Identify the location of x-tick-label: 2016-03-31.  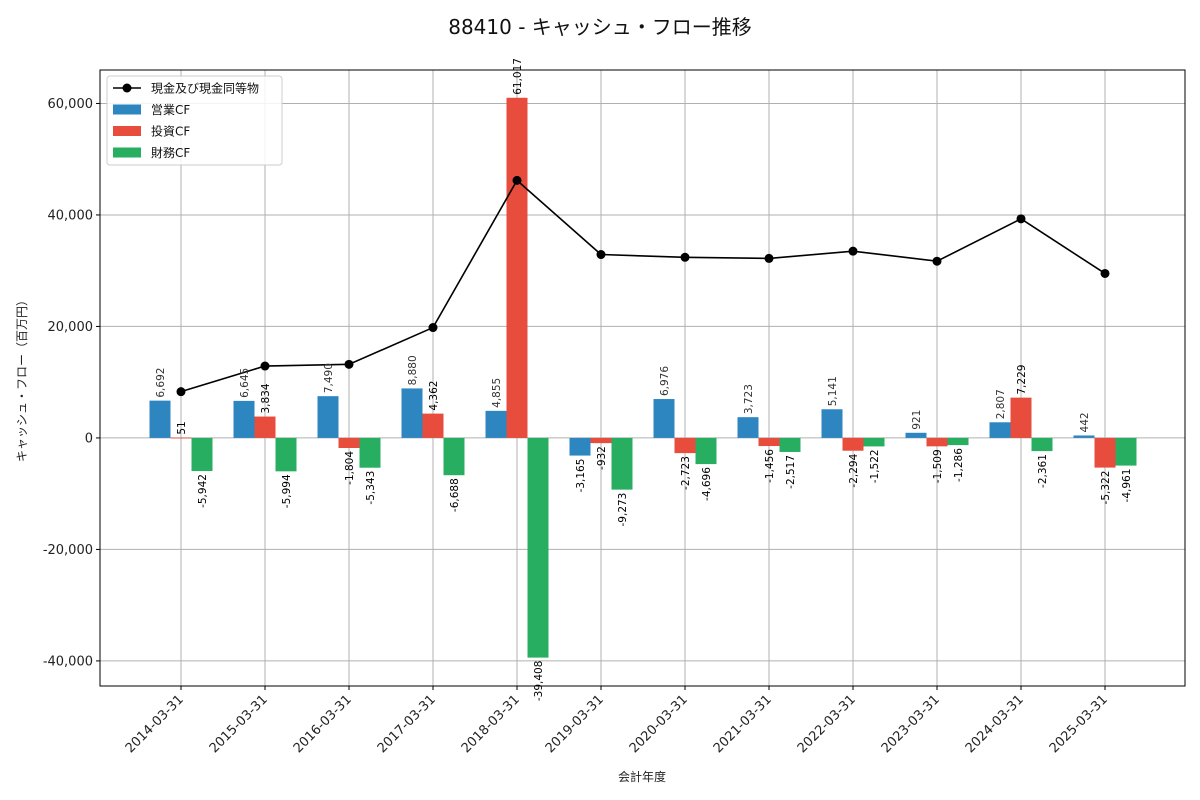
(323, 724).